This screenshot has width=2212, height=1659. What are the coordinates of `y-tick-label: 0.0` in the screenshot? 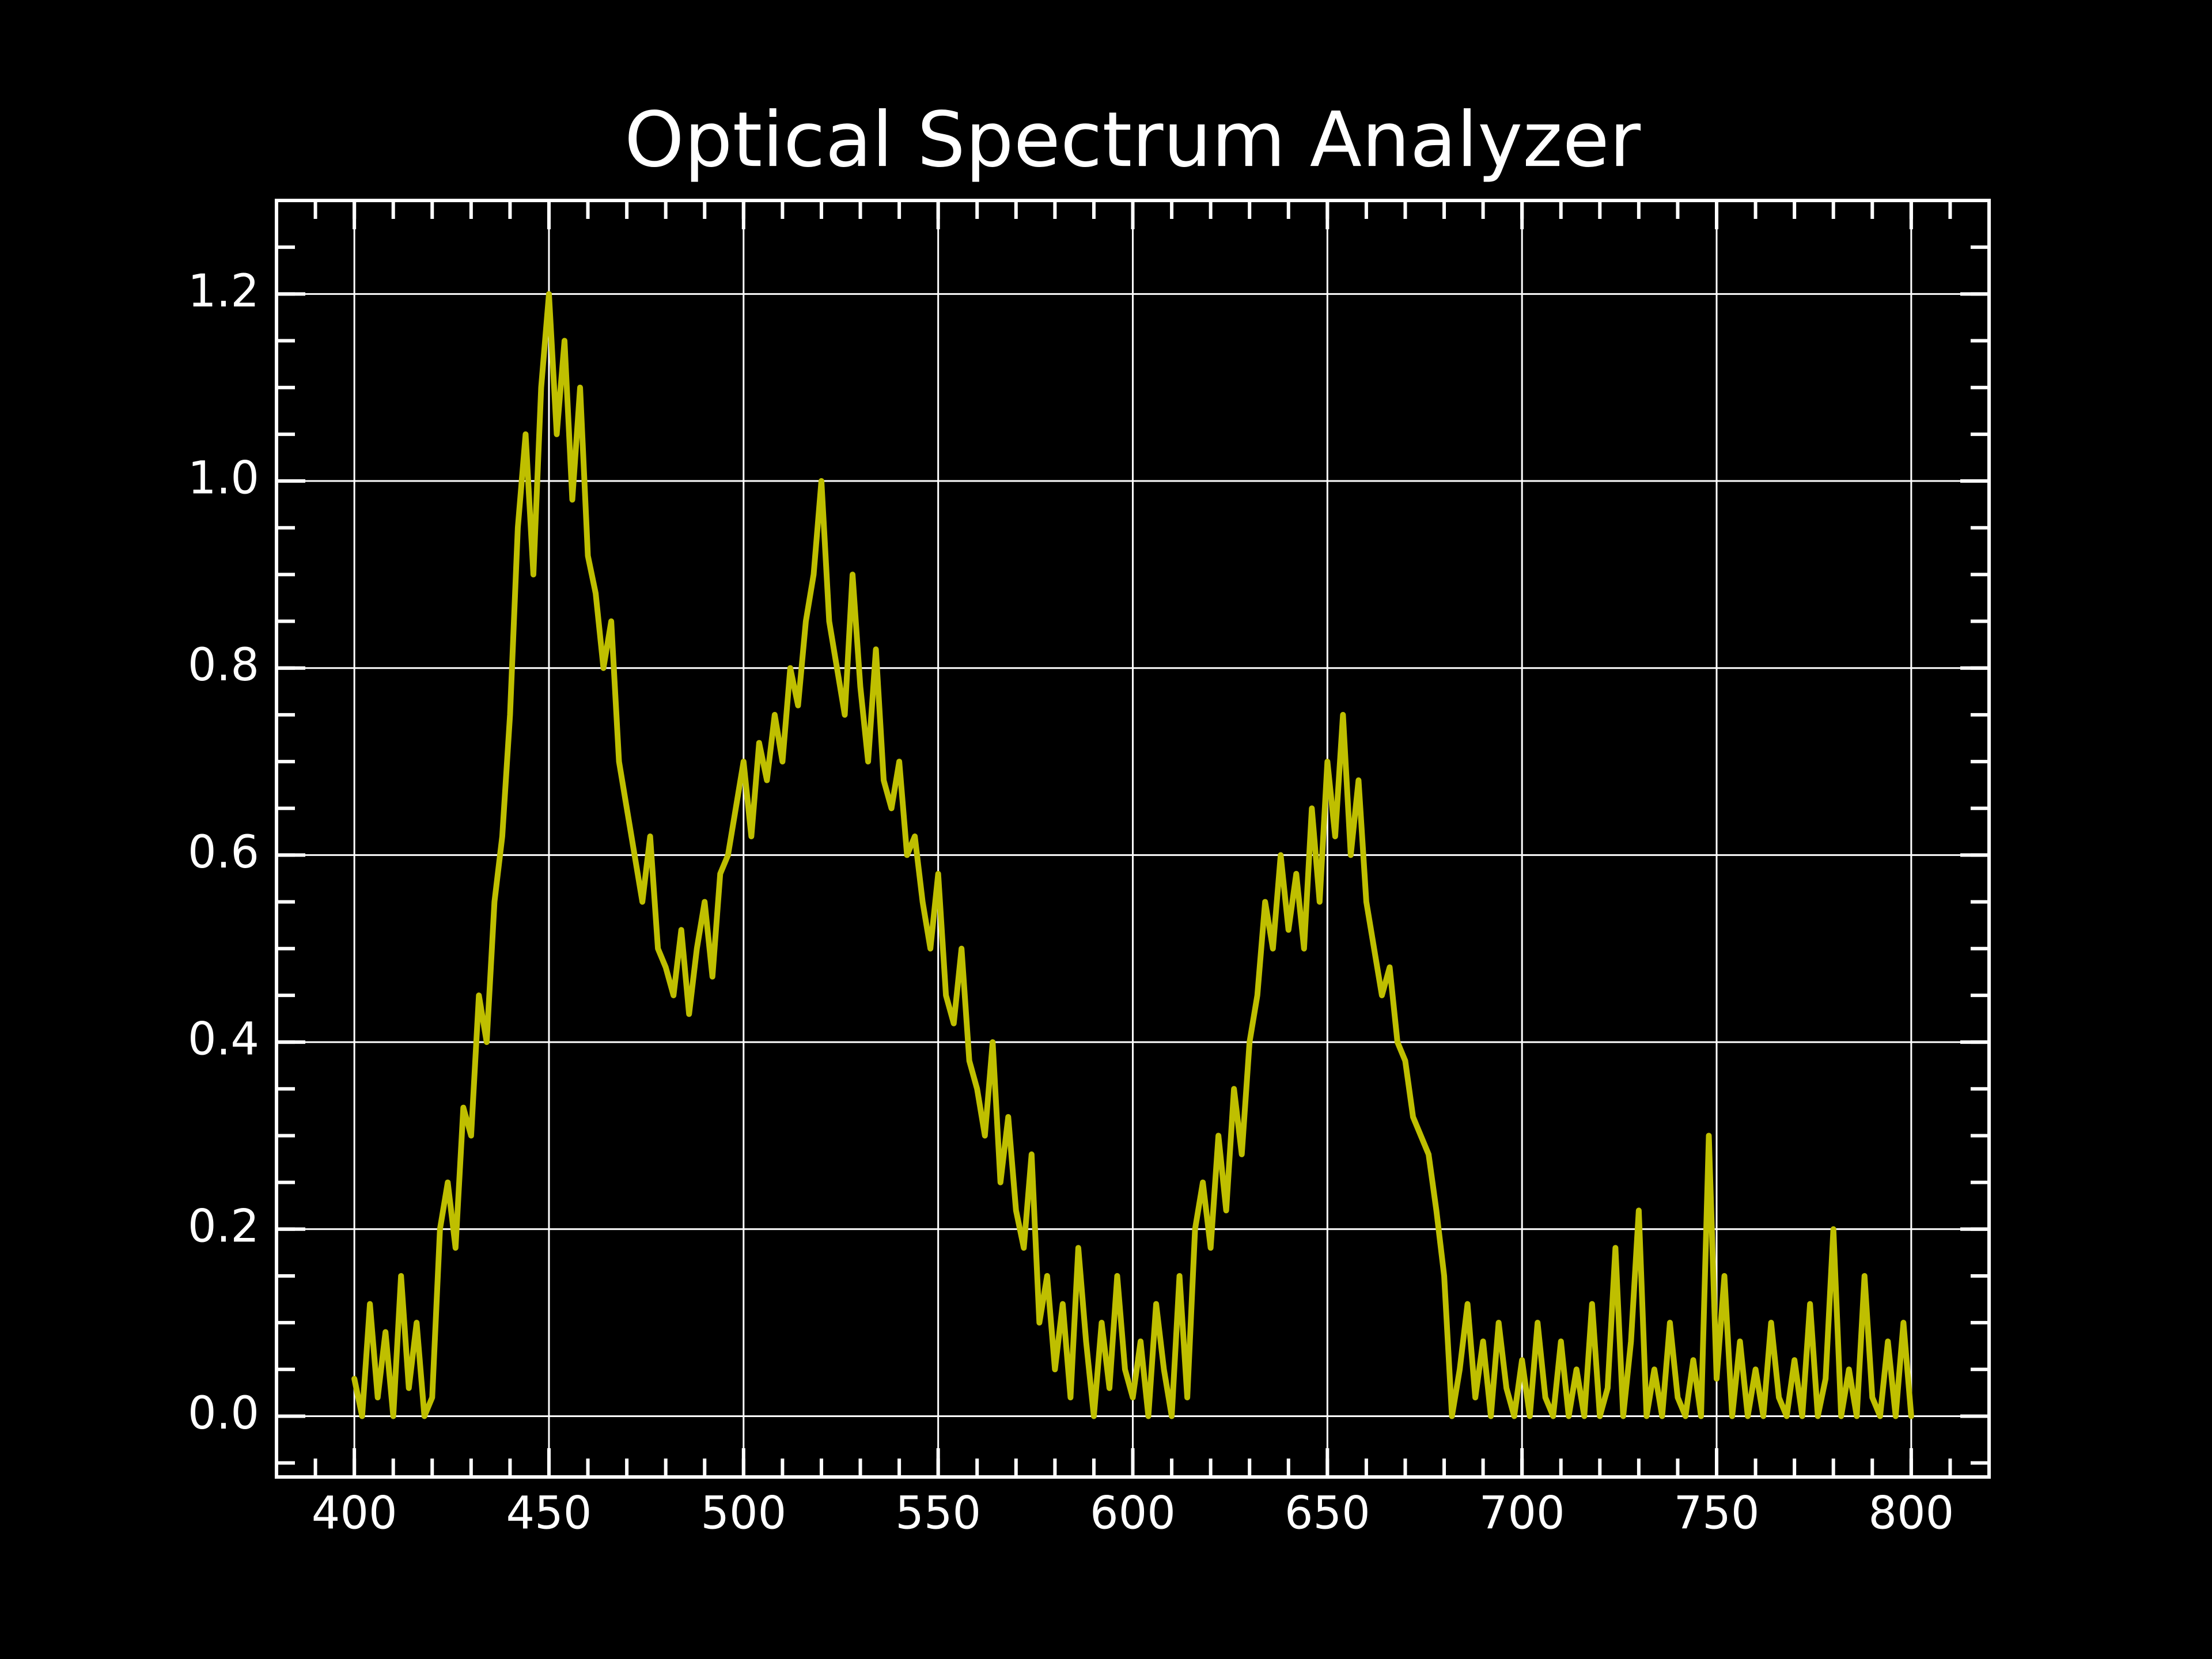 It's located at (223, 1414).